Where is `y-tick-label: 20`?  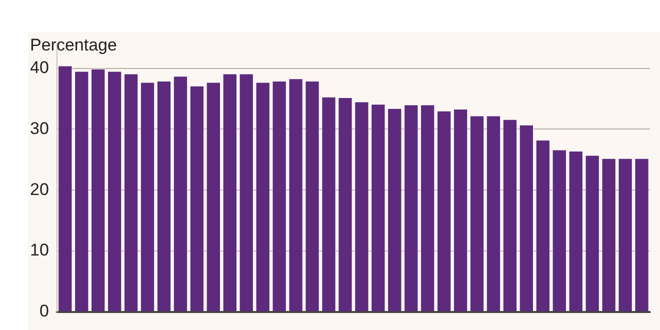 y-tick-label: 20 is located at coordinates (39, 189).